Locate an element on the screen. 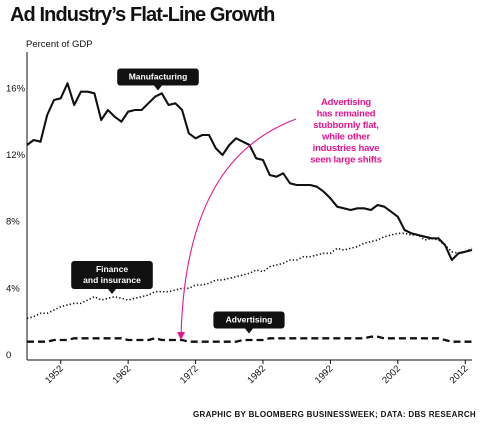 This screenshot has height=426, width=488. callout-label: Manufacturing is located at coordinates (158, 77).